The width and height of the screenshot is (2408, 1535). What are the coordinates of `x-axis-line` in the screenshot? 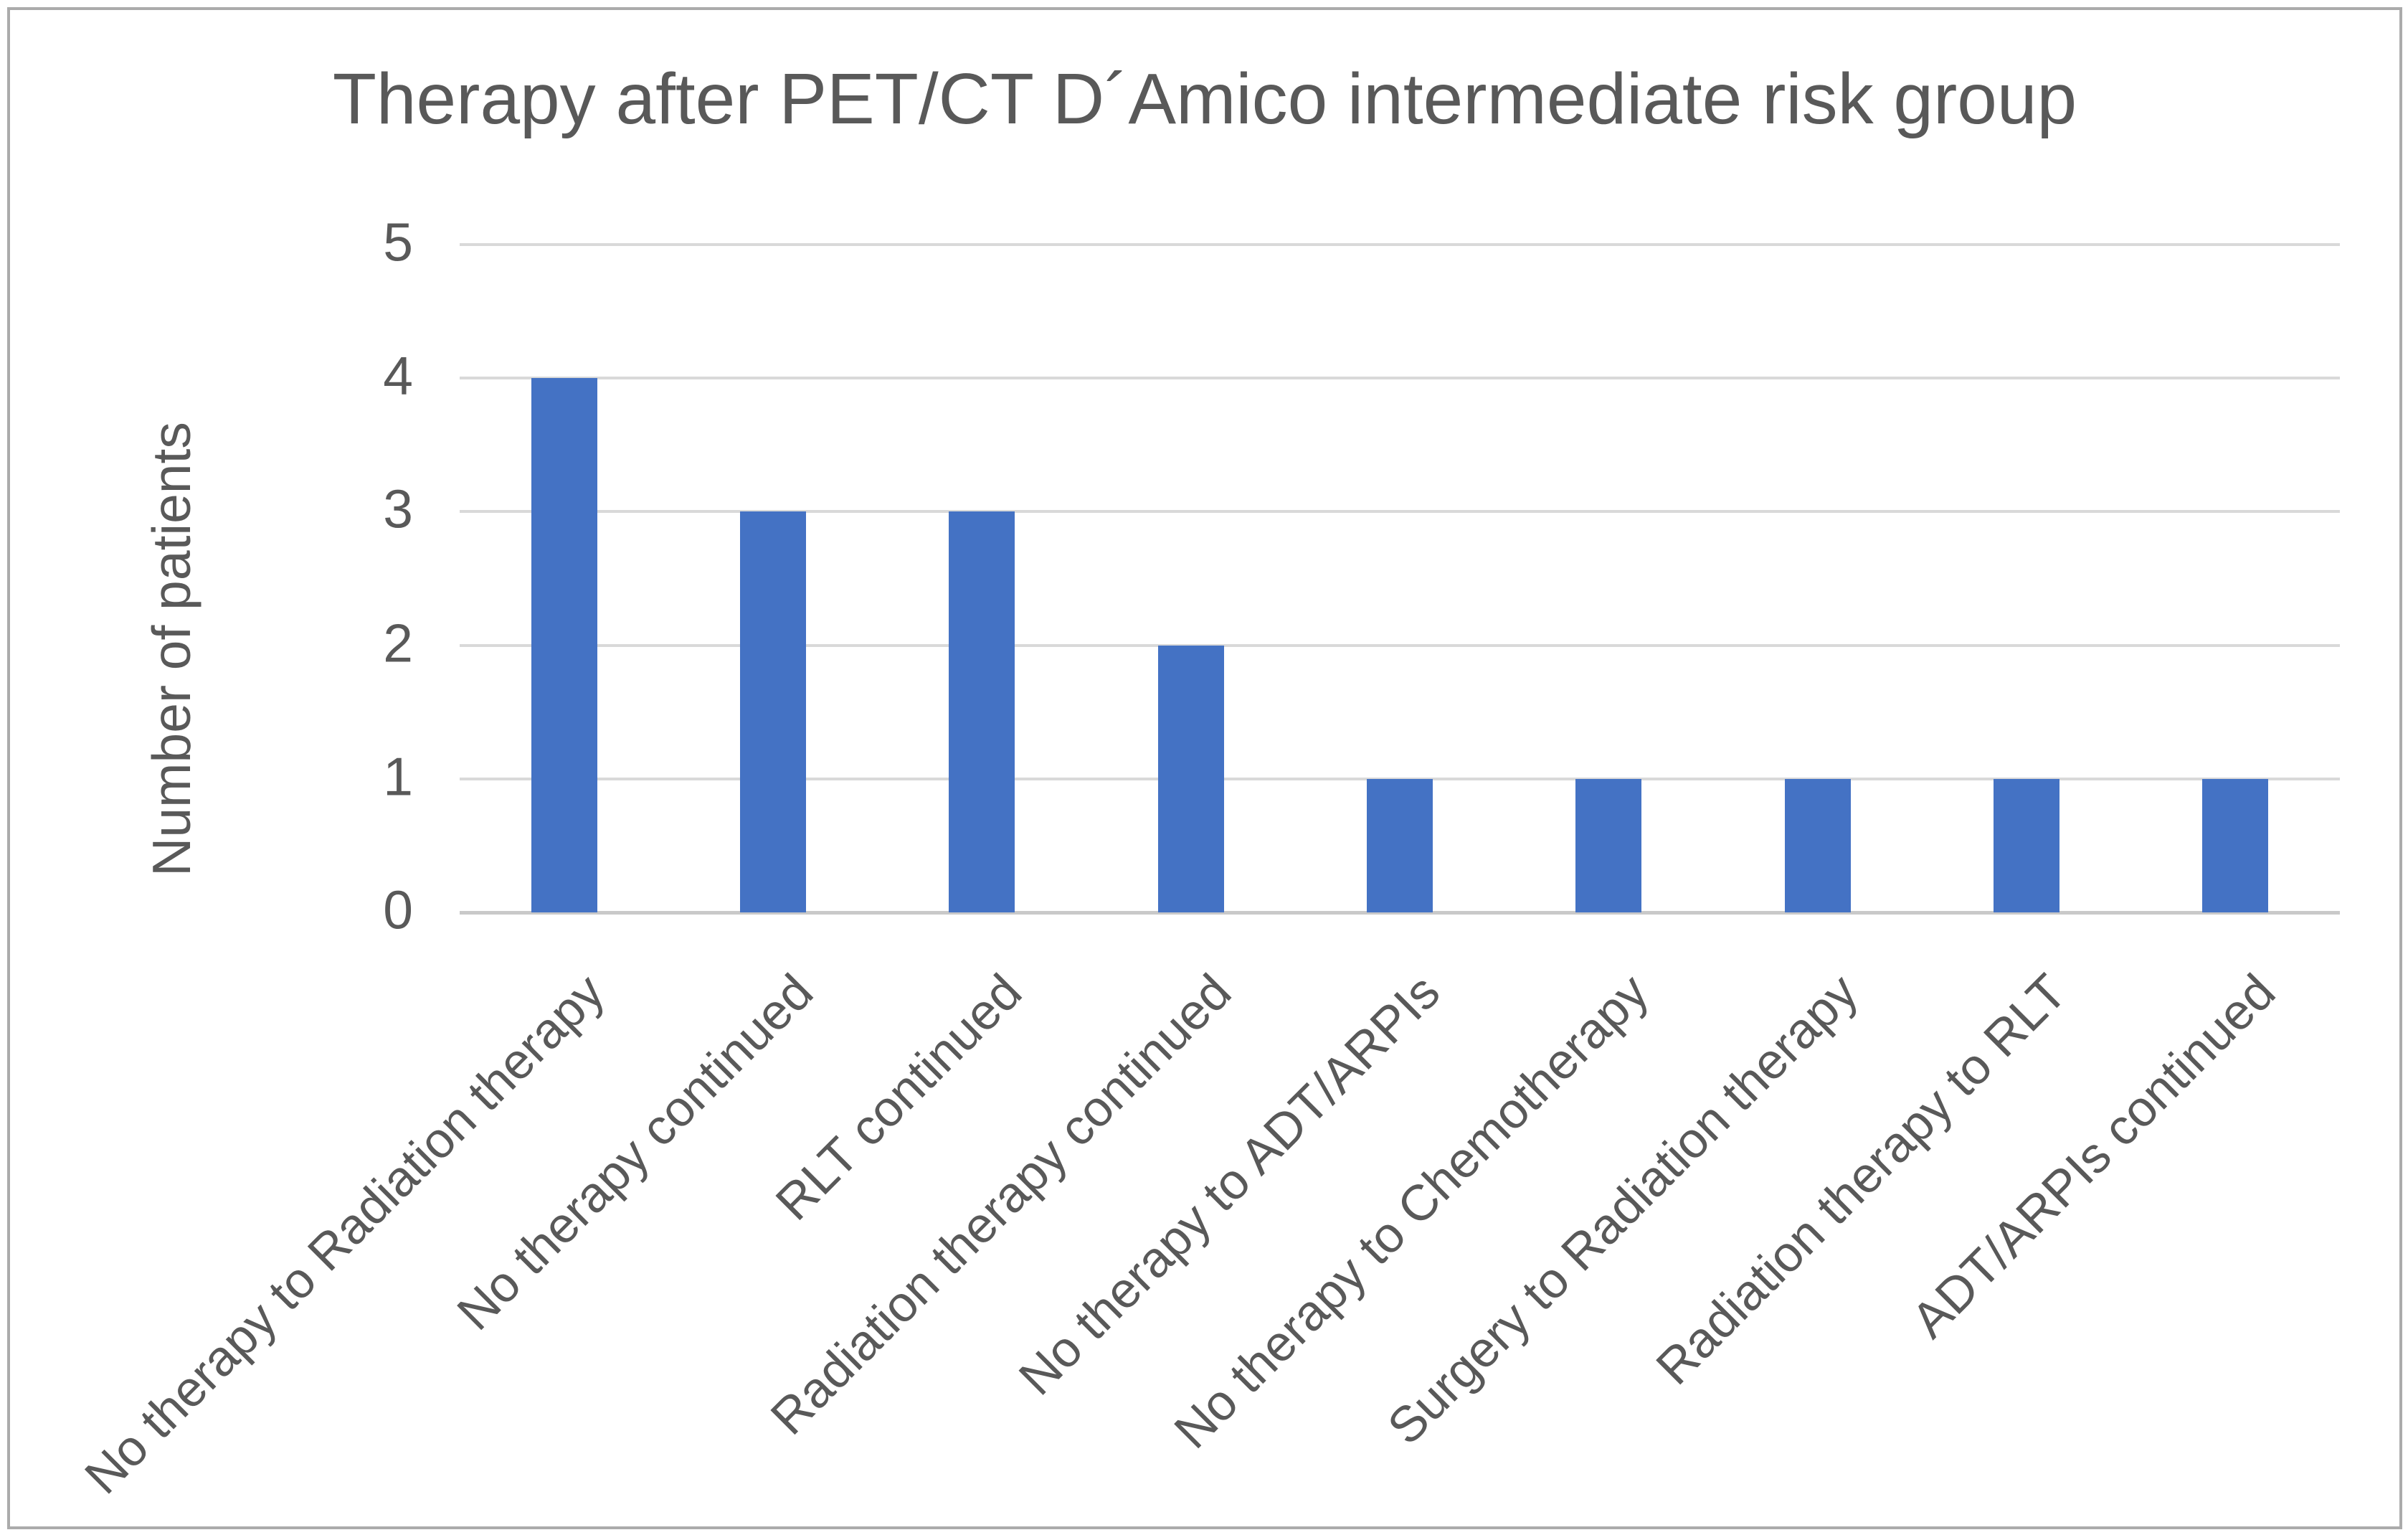 It's located at (1400, 913).